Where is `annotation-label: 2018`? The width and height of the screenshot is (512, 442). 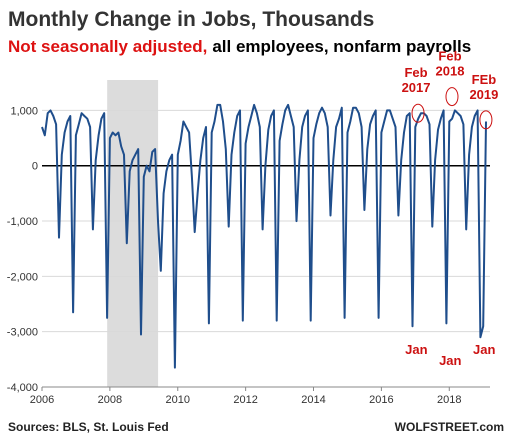
annotation-label: 2018 is located at coordinates (450, 71).